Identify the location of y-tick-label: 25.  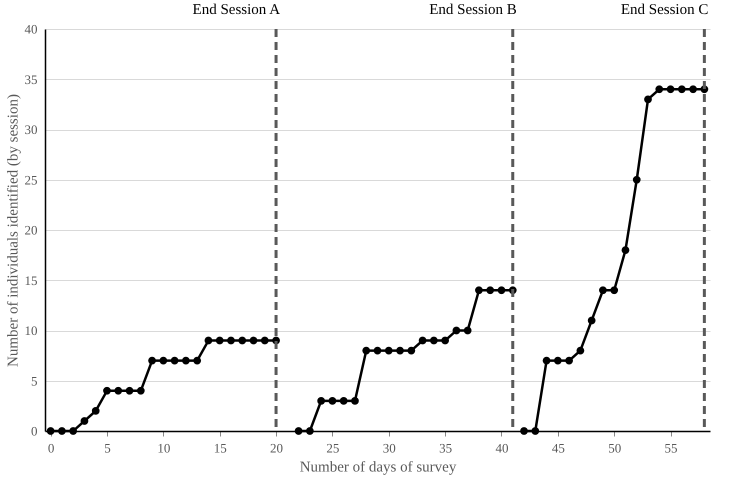
(31, 180).